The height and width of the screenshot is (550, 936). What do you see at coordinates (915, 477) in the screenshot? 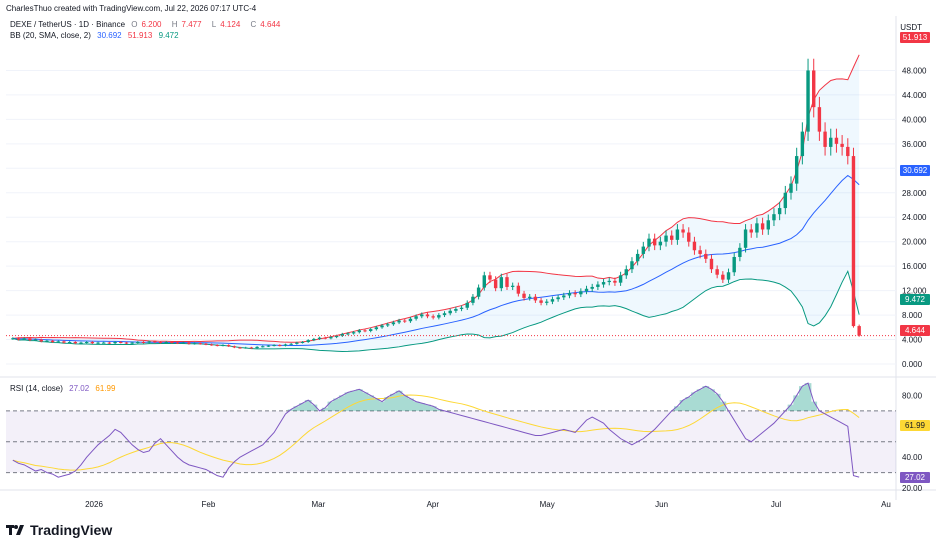
I see `rsi-badge: 27.02` at bounding box center [915, 477].